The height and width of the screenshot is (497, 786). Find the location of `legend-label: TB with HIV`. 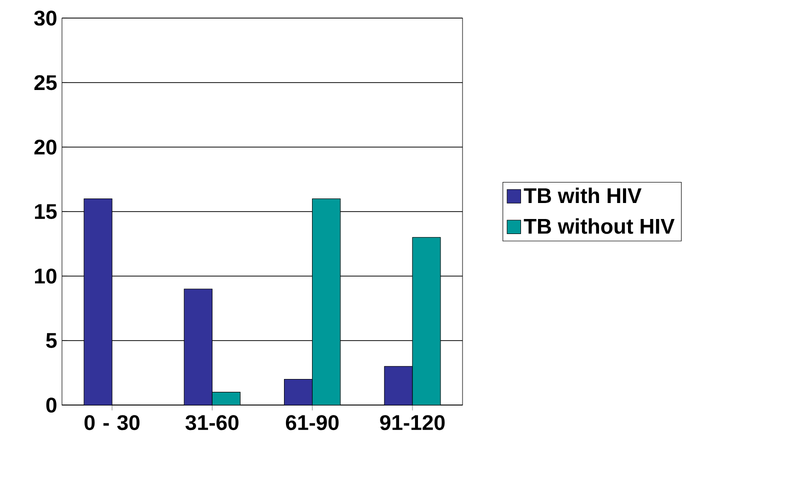

legend-label: TB with HIV is located at coordinates (583, 196).